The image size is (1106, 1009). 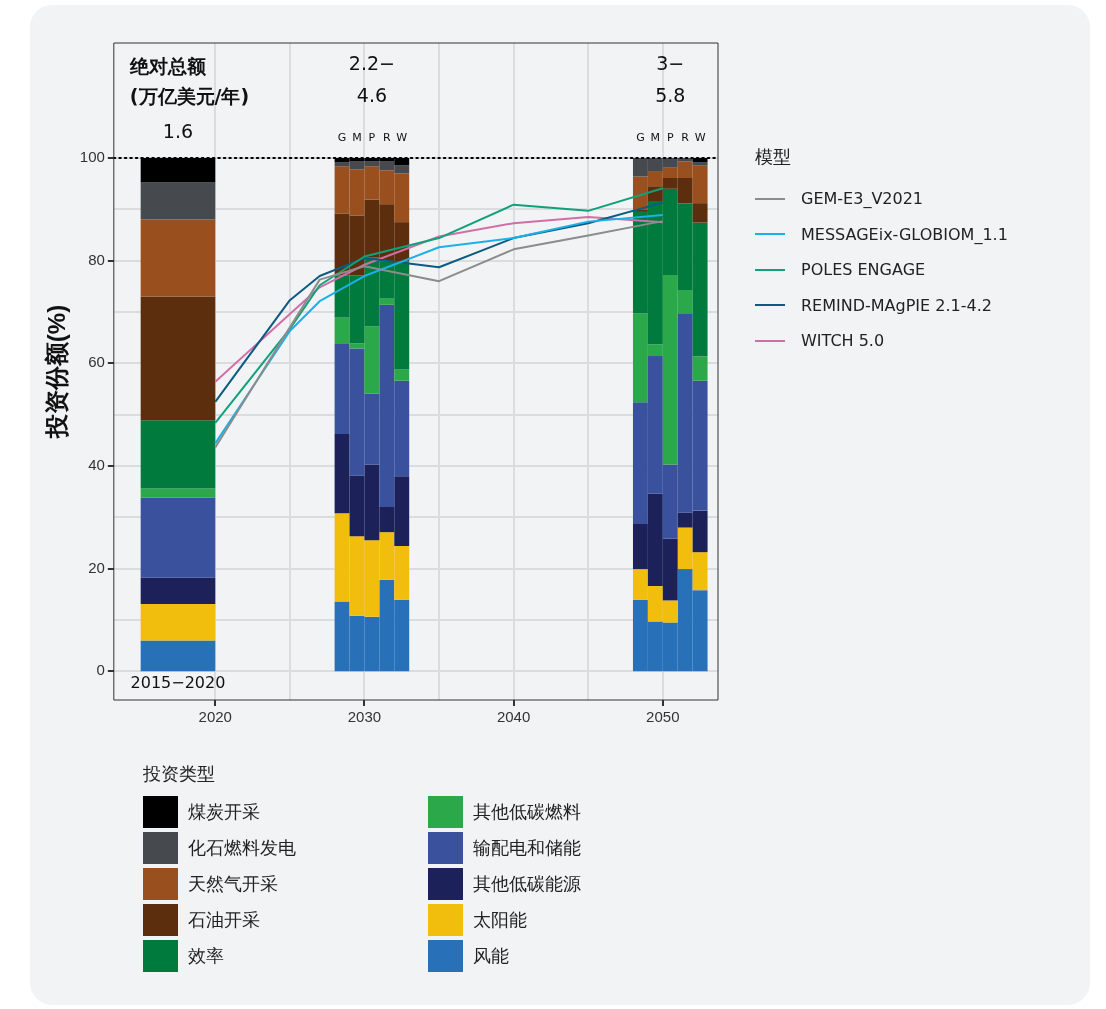 I want to click on legend-label: 太阳能, so click(x=500, y=920).